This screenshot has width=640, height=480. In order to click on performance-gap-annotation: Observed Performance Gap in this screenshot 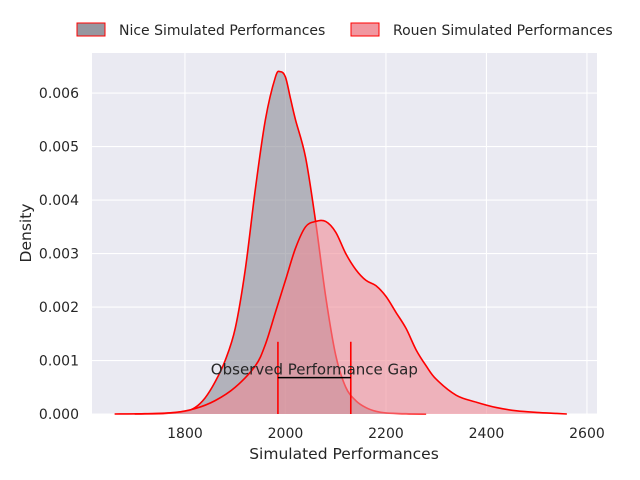, I will do `click(314, 377)`.